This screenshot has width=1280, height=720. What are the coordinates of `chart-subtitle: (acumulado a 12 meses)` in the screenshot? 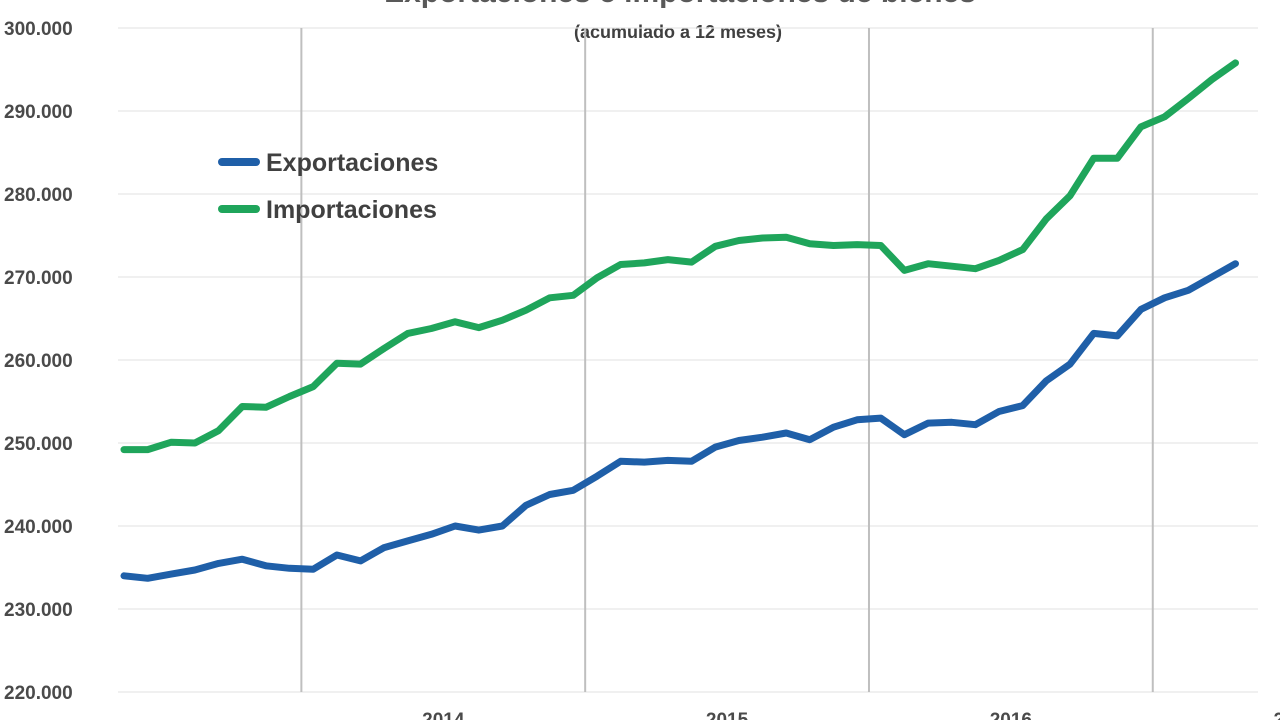 It's located at (678, 32).